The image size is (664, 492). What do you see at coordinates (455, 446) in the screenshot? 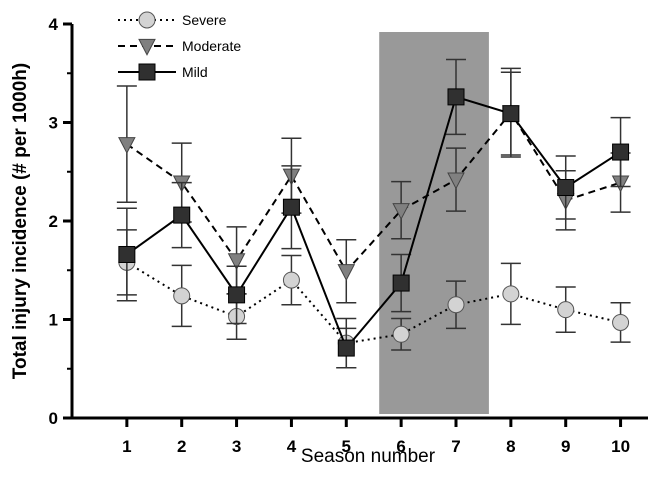
I see `x-tick-label: 7` at bounding box center [455, 446].